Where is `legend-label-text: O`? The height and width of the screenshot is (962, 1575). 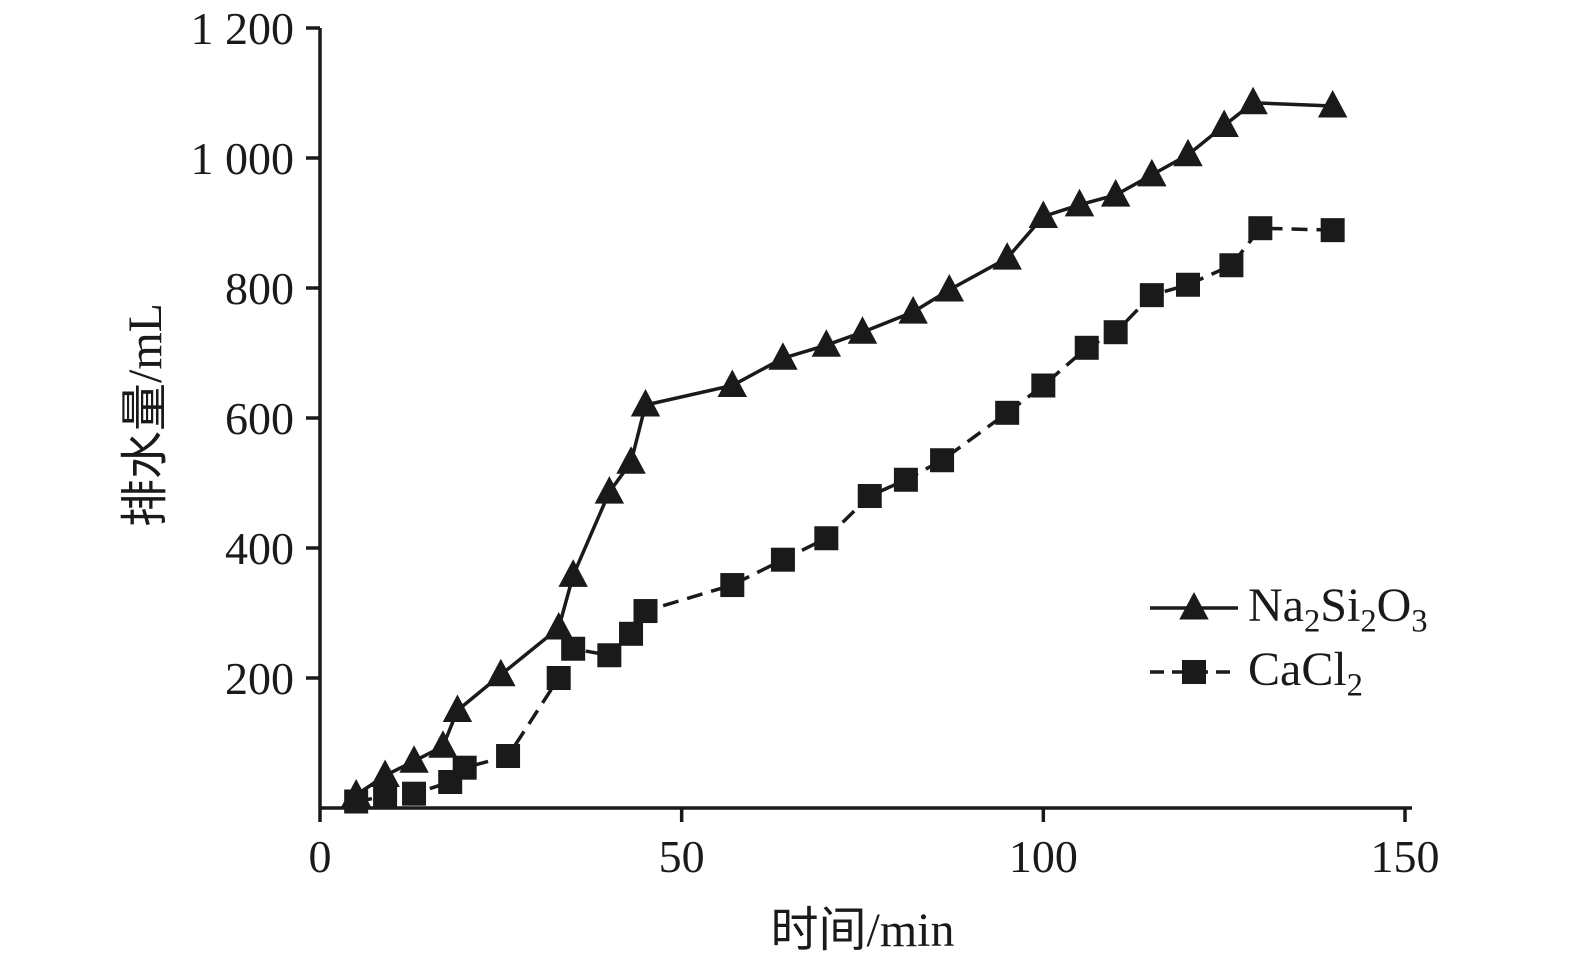
legend-label-text: O is located at coordinates (1394, 605).